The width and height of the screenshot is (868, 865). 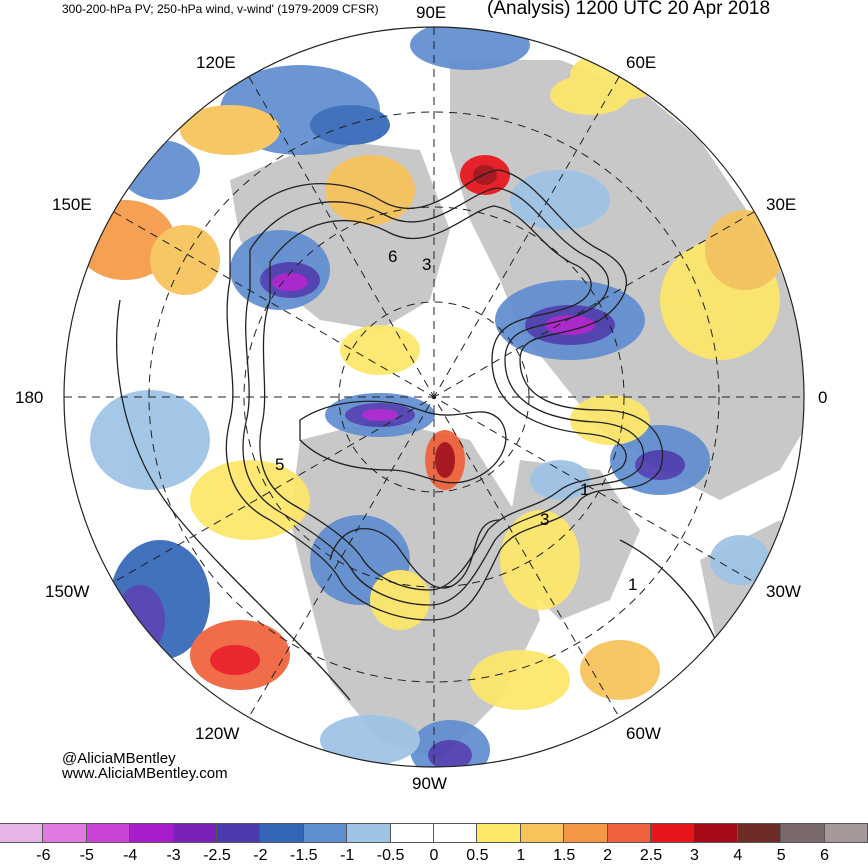 I want to click on lon-label-30w: 30W, so click(x=783, y=591).